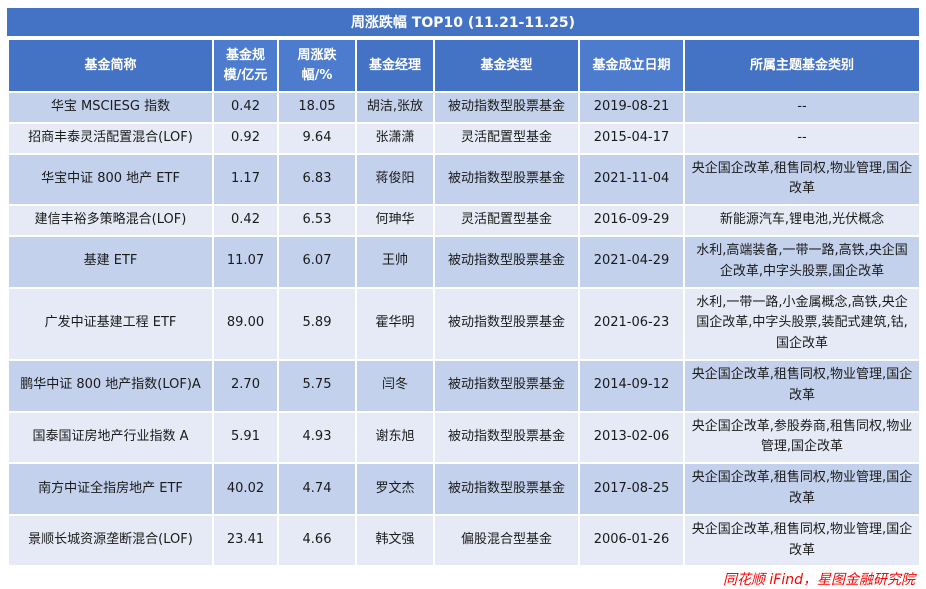  What do you see at coordinates (631, 220) in the screenshot?
I see `inception-date-cell: 2016-09-29` at bounding box center [631, 220].